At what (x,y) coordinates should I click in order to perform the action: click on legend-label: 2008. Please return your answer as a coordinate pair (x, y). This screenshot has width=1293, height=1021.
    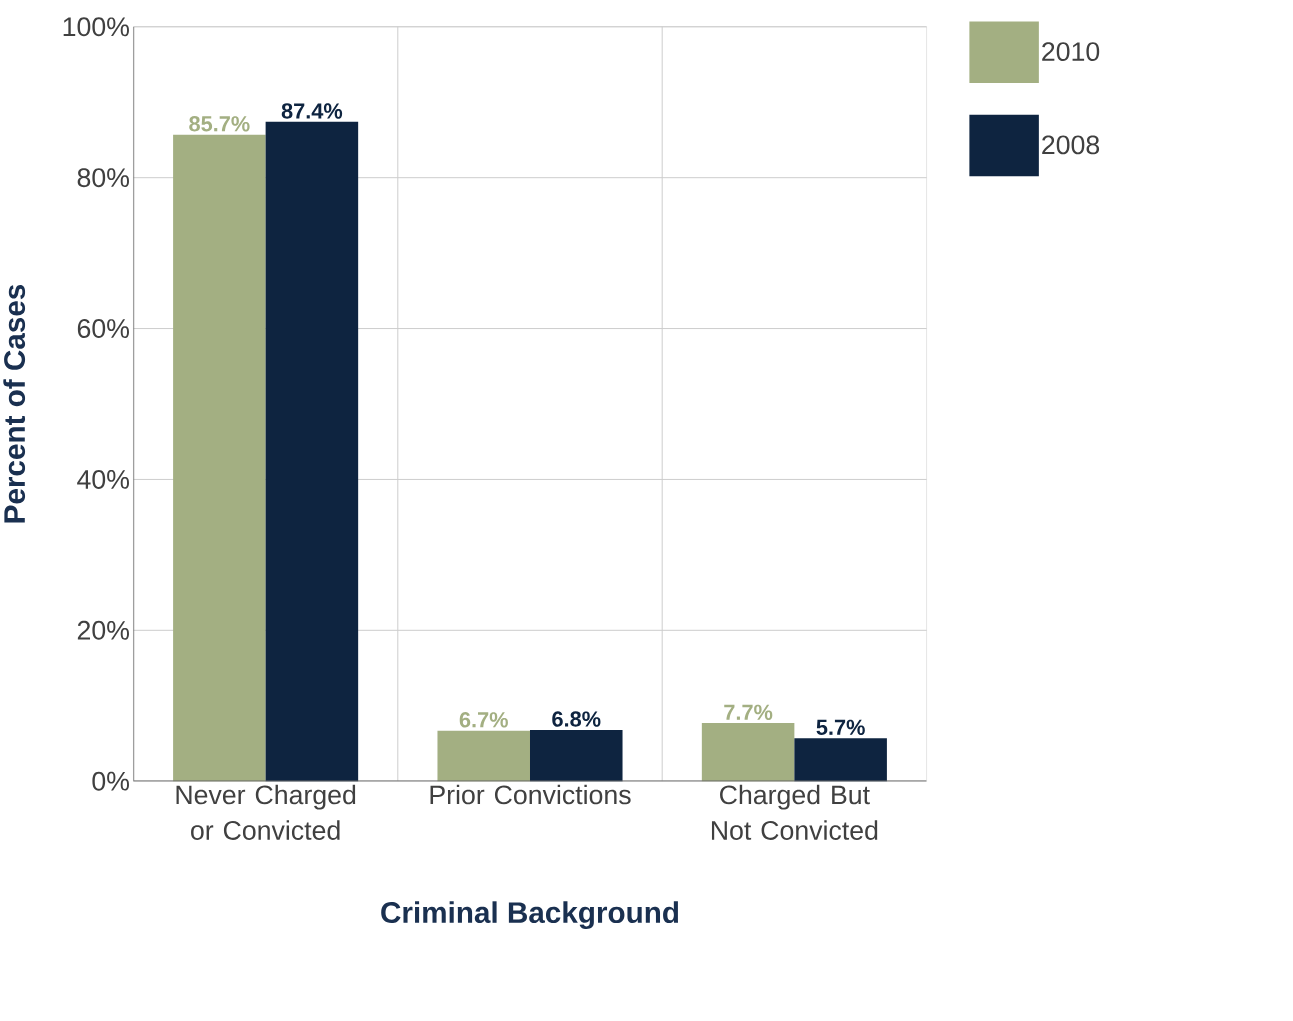
    Looking at the image, I should click on (1071, 145).